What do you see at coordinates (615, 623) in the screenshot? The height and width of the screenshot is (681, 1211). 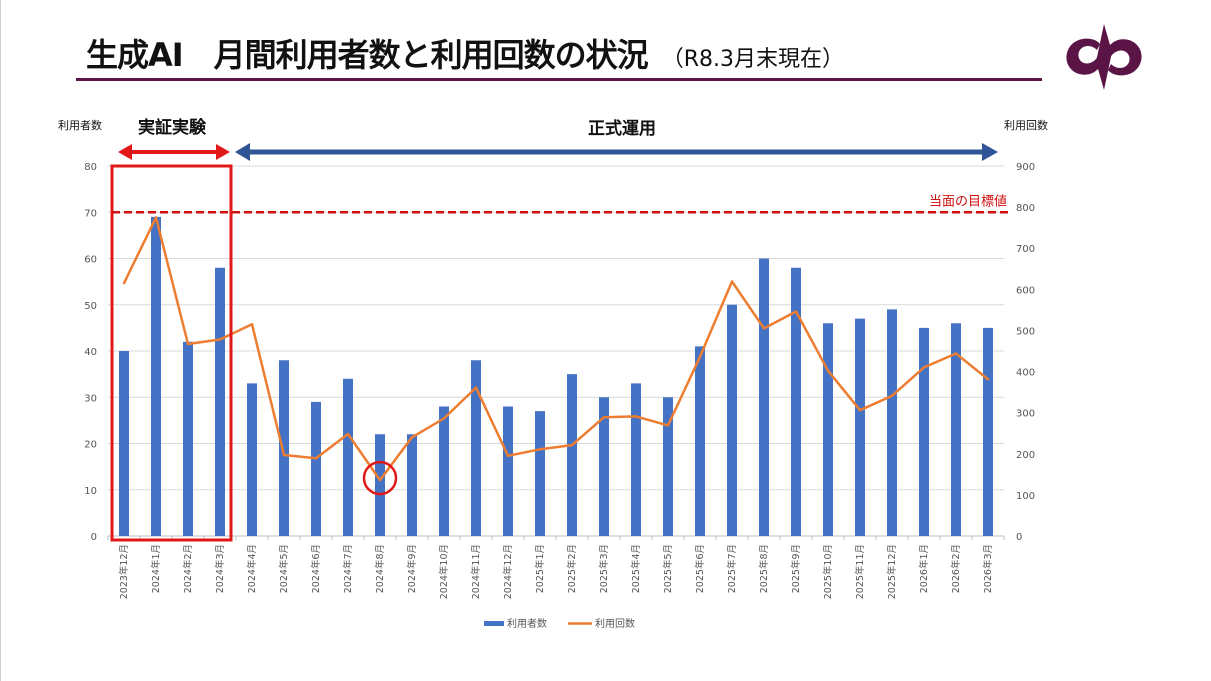 I see `legend-label-count: 利用回数` at bounding box center [615, 623].